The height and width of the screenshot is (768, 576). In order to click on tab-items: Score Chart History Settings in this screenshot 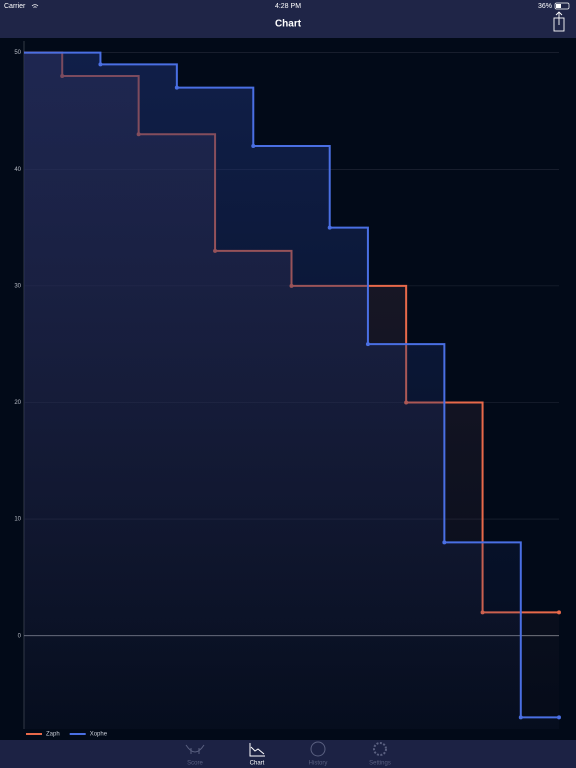, I will do `click(288, 754)`.